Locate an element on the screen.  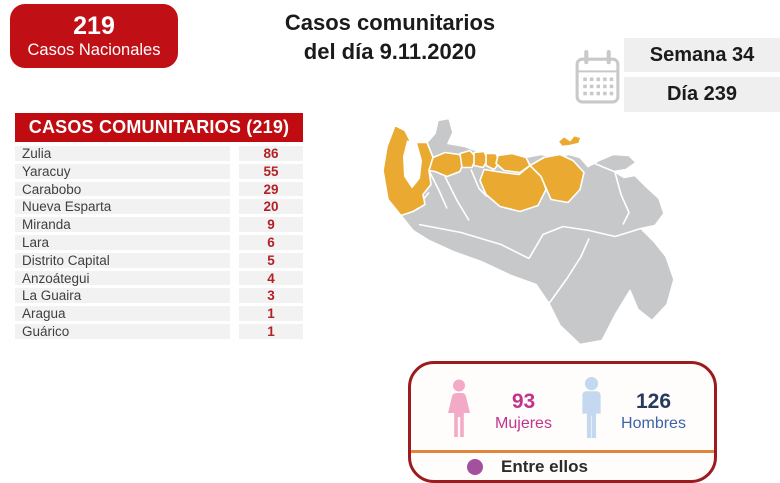
table-row: Distrito Capital 5 is located at coordinates (159, 260).